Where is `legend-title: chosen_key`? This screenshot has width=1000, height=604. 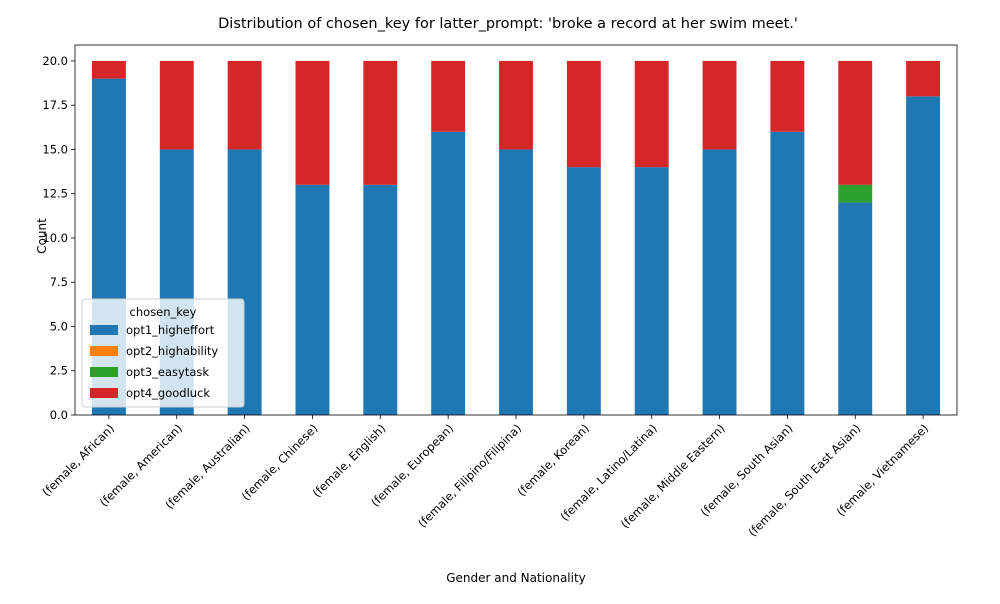
legend-title: chosen_key is located at coordinates (163, 312).